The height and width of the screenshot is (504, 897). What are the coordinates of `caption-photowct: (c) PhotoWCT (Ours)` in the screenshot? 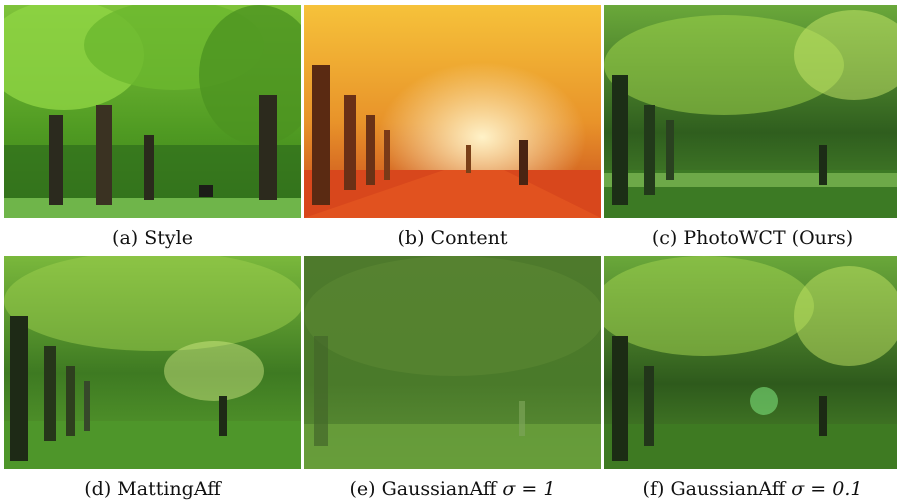 It's located at (752, 238).